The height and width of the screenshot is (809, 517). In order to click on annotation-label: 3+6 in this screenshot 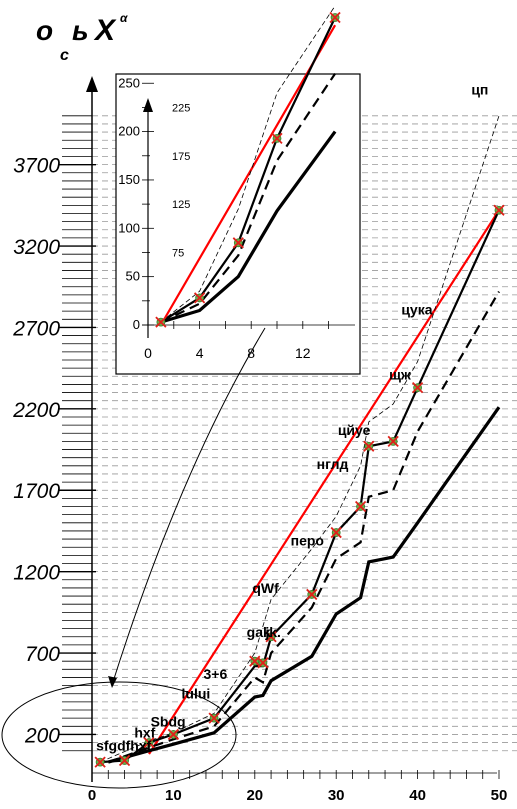, I will do `click(216, 674)`.